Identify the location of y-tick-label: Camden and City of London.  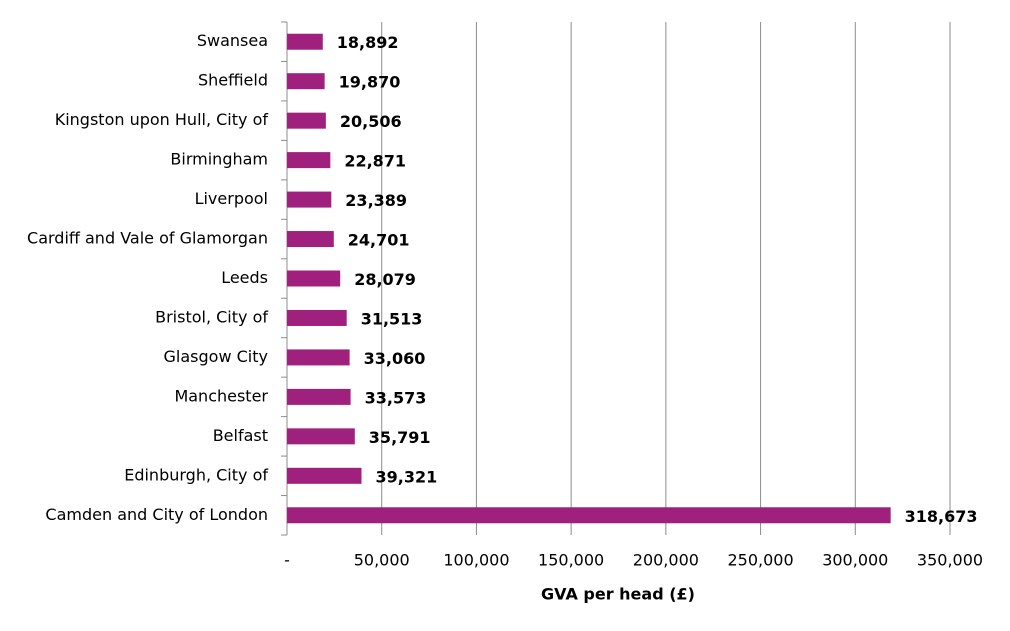
(156, 514).